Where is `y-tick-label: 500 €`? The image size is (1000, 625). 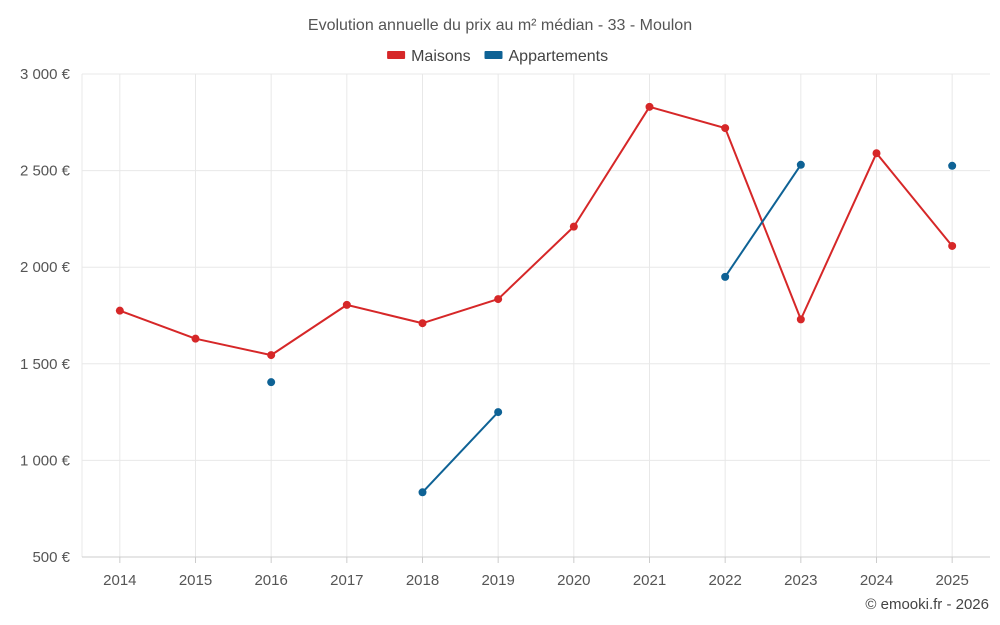 y-tick-label: 500 € is located at coordinates (51, 557).